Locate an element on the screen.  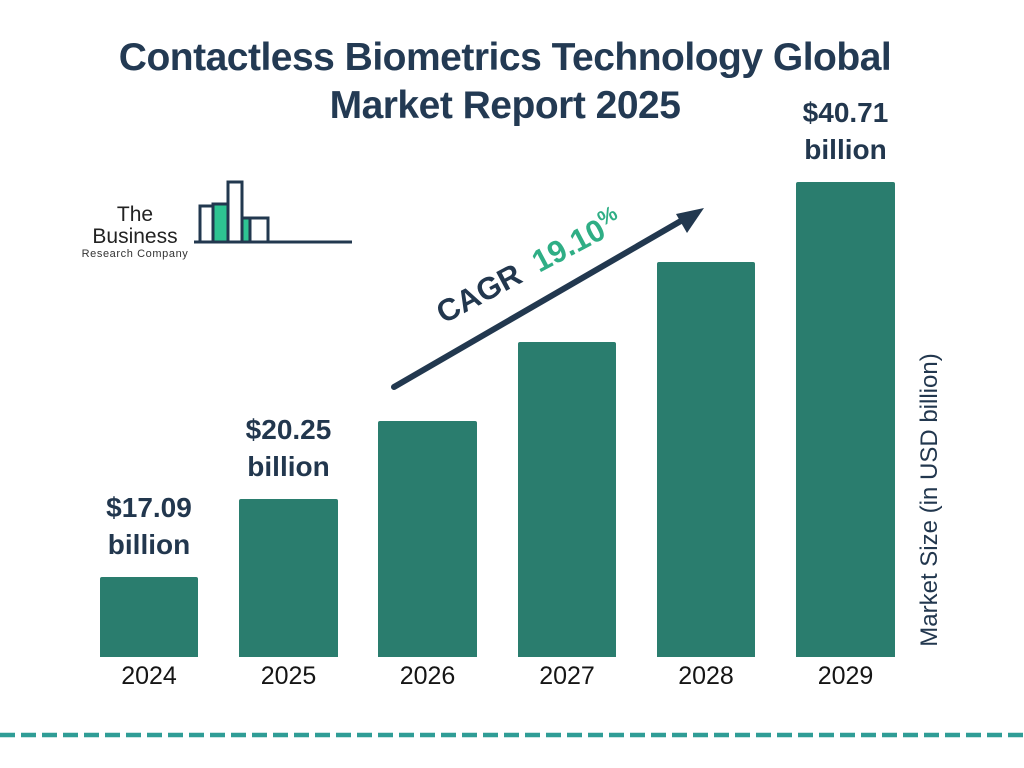
logo-text: The Business Research Company is located at coordinates (135, 232).